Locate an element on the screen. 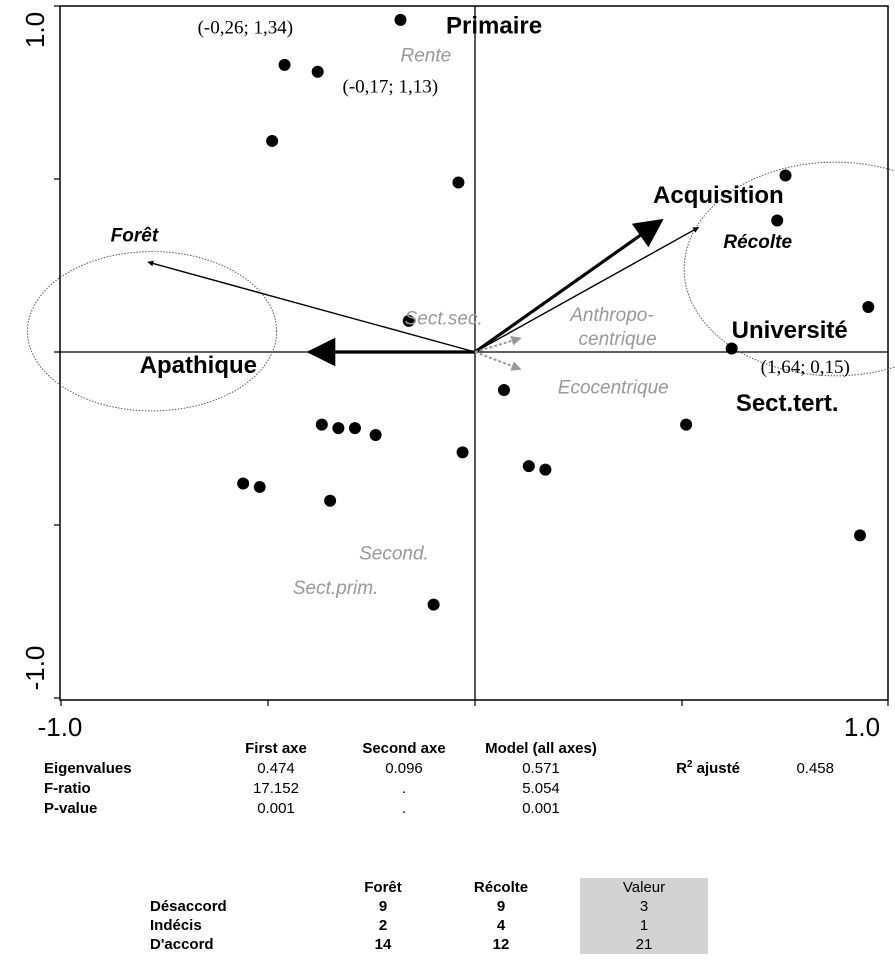  stats-value: 0.096 is located at coordinates (404, 768).